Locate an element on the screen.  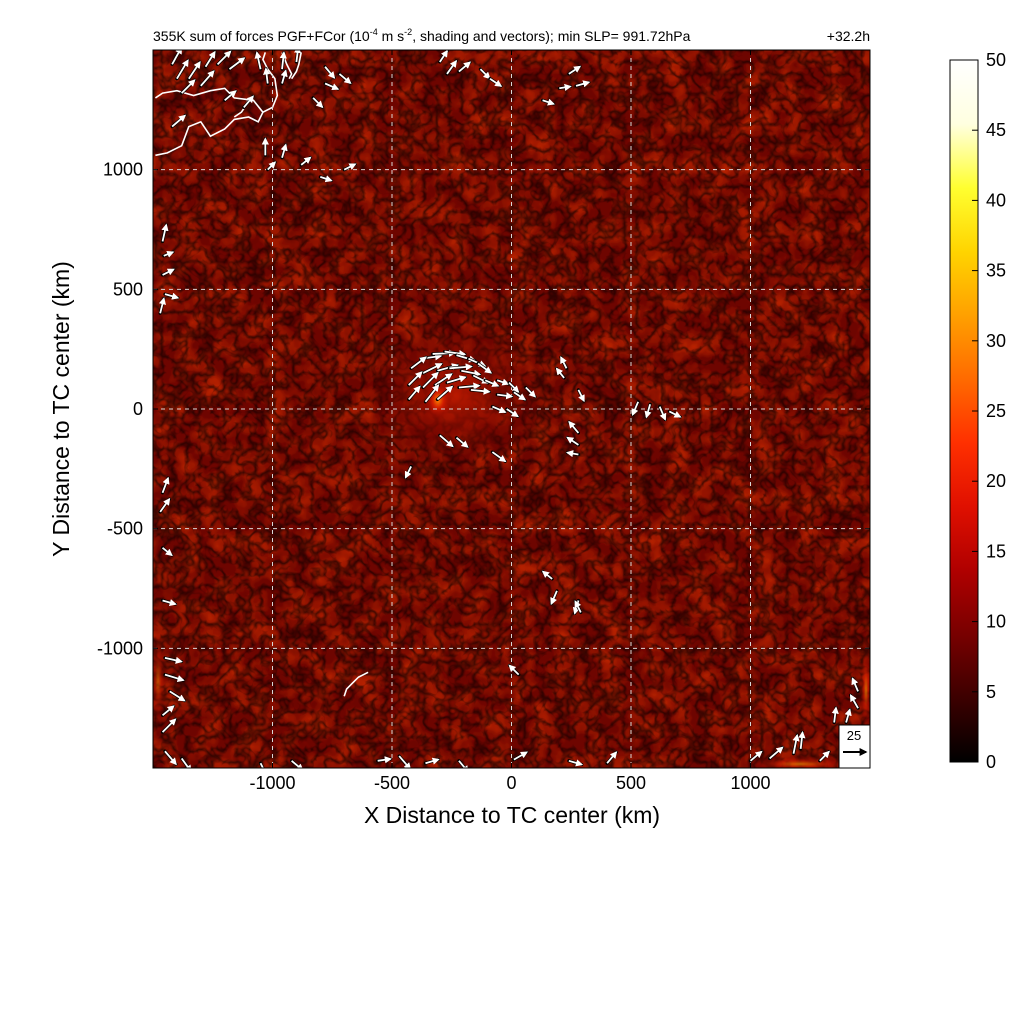
y-tick-label: 0 is located at coordinates (138, 409).